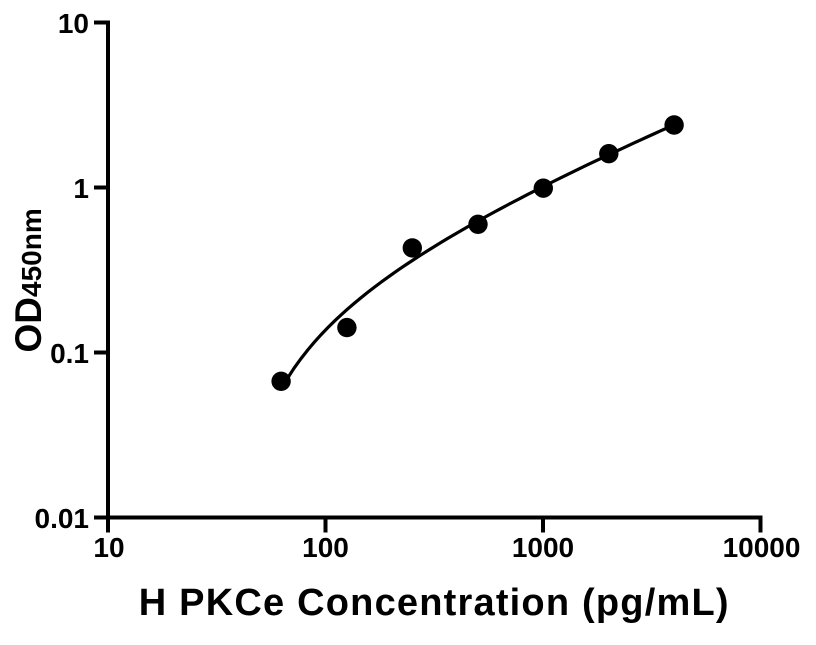 This screenshot has height=645, width=816. I want to click on svg-text: 0.01, so click(62, 518).